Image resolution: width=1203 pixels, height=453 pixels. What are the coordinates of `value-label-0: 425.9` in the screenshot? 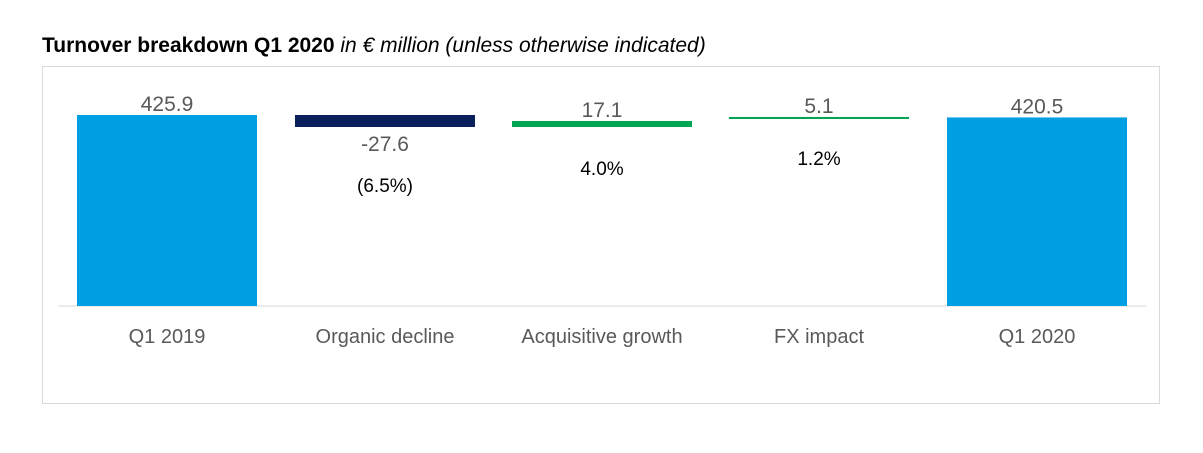 It's located at (167, 104).